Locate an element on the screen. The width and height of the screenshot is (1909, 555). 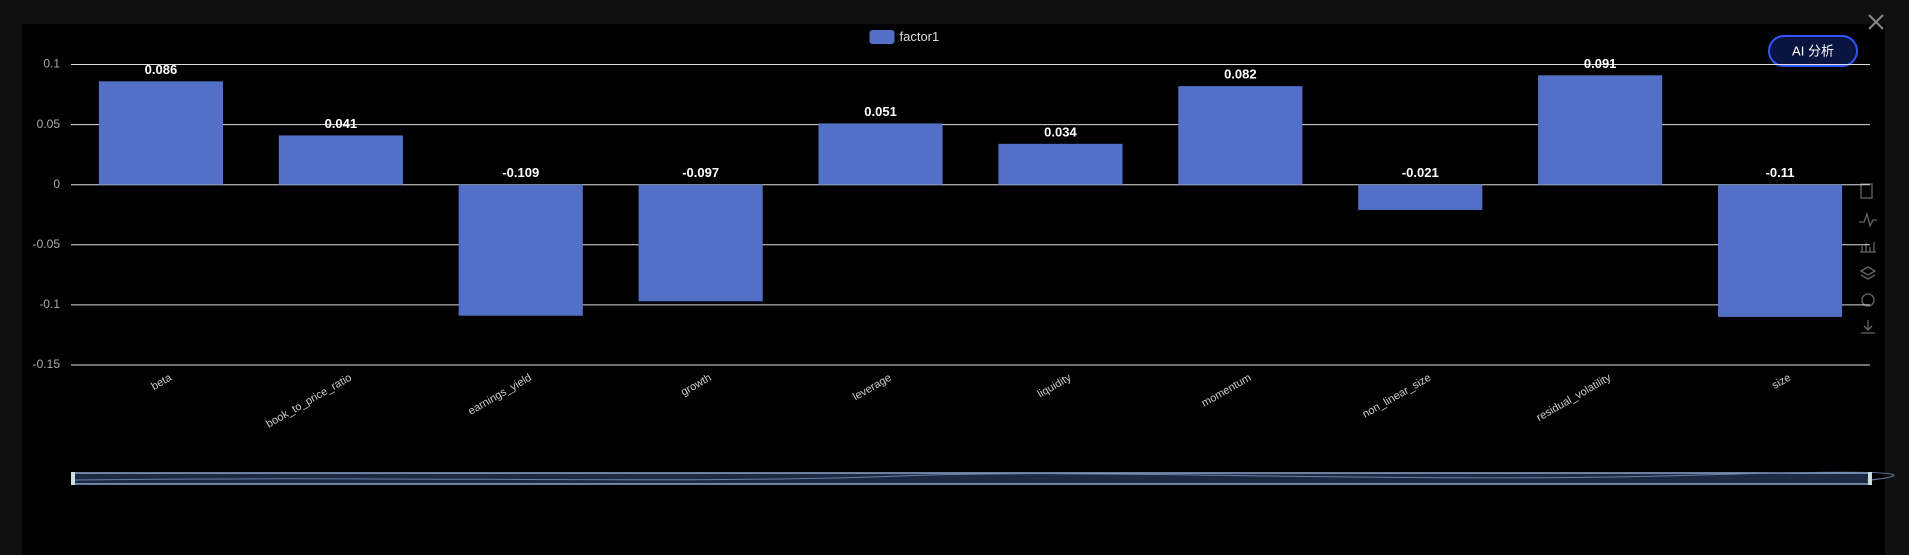
tool-bar is located at coordinates (1868, 247).